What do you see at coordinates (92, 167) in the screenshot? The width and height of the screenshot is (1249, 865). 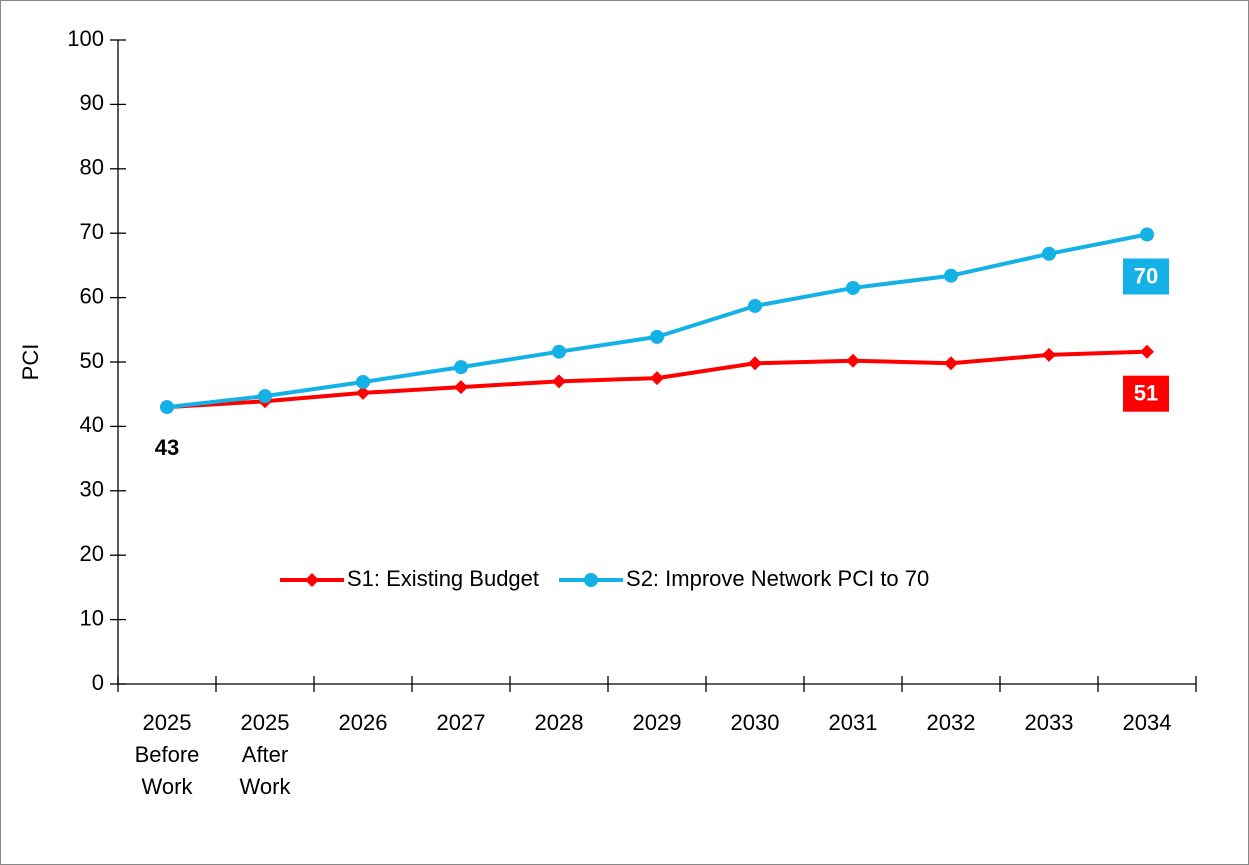 I see `y-tick-label: 80` at bounding box center [92, 167].